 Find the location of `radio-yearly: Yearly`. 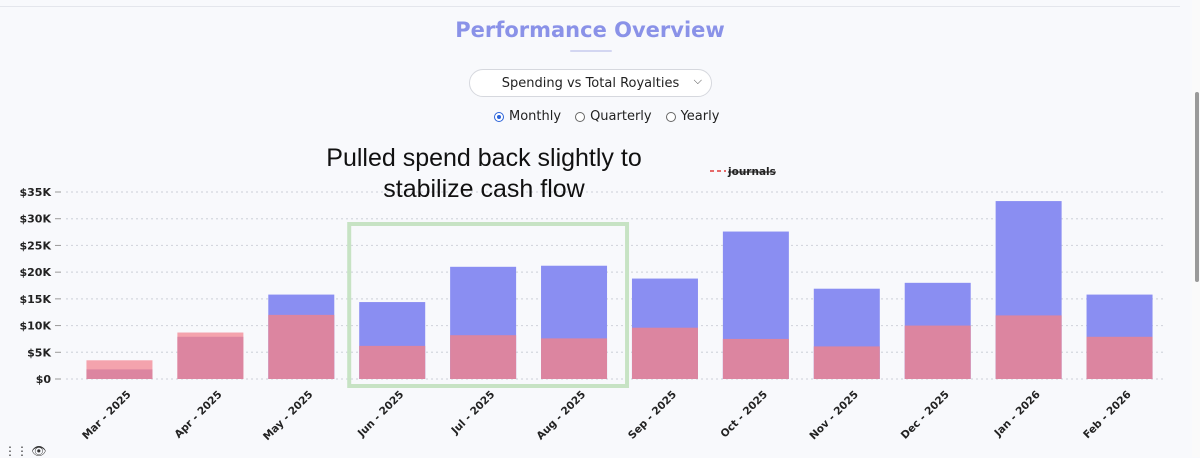

radio-yearly: Yearly is located at coordinates (692, 116).